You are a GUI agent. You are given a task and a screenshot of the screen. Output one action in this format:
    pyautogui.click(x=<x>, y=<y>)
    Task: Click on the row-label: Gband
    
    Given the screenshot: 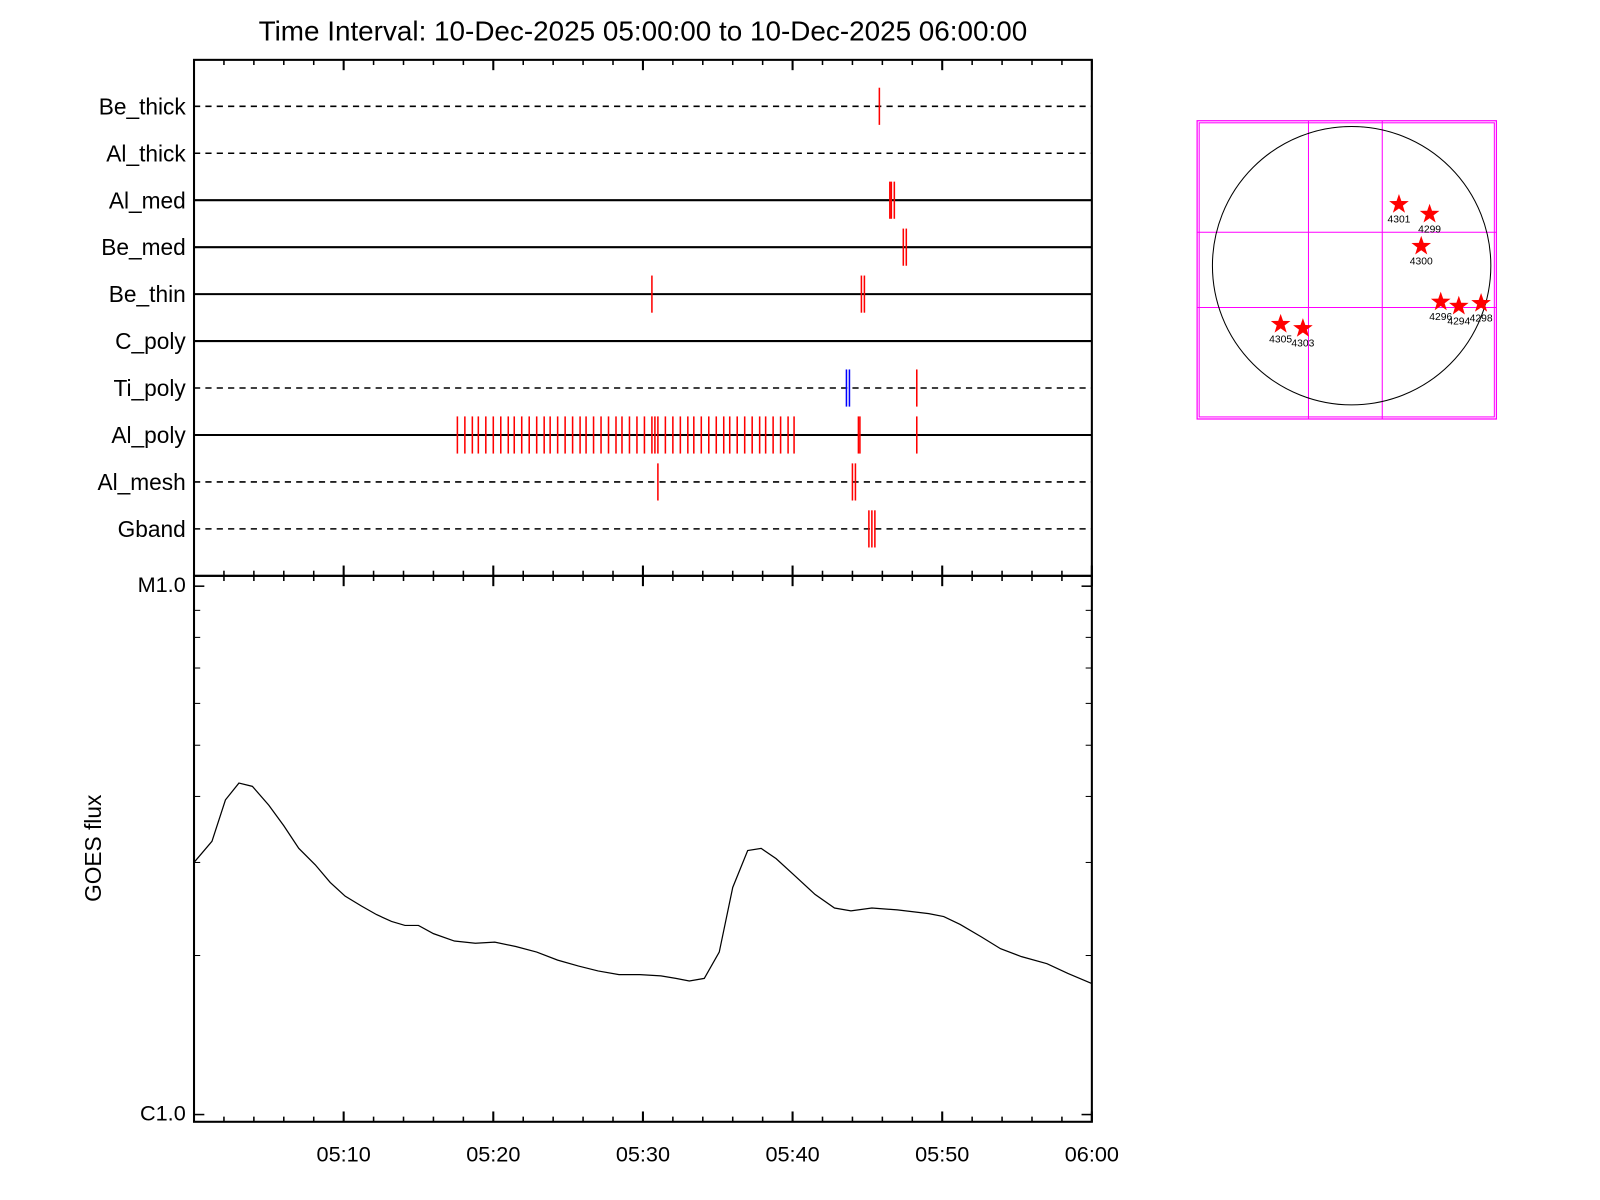 What is the action you would take?
    pyautogui.click(x=152, y=529)
    